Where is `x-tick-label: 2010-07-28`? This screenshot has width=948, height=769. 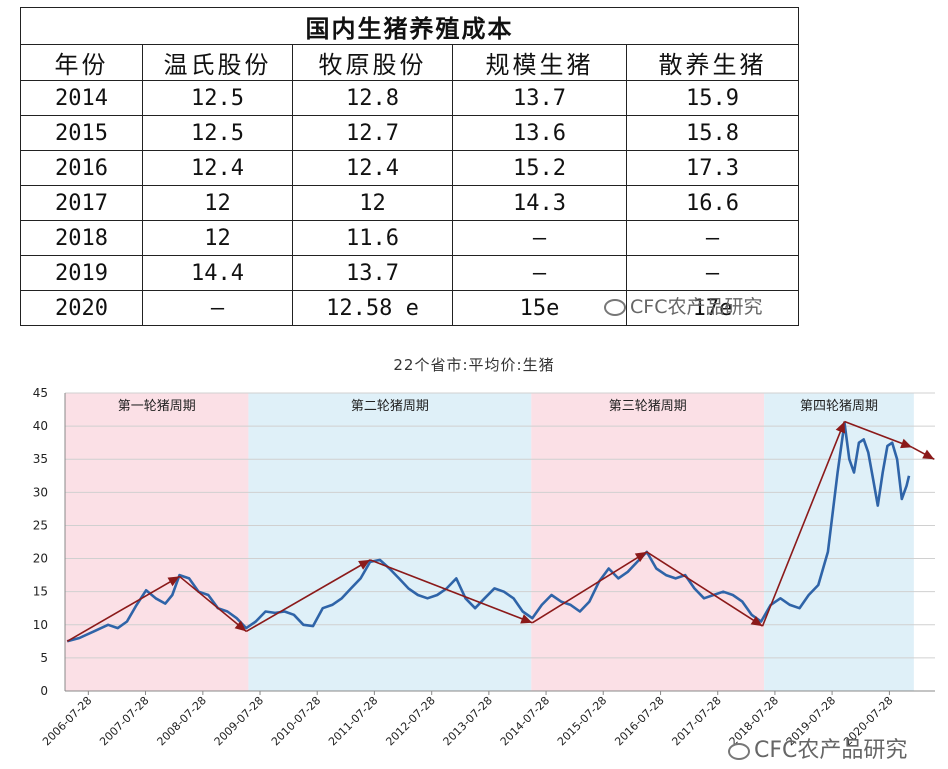 x-tick-label: 2010-07-28 is located at coordinates (296, 721).